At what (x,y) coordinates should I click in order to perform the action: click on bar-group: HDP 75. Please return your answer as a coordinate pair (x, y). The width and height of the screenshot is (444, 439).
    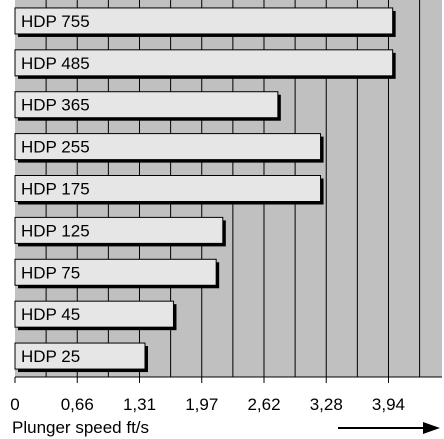
    Looking at the image, I should click on (117, 273).